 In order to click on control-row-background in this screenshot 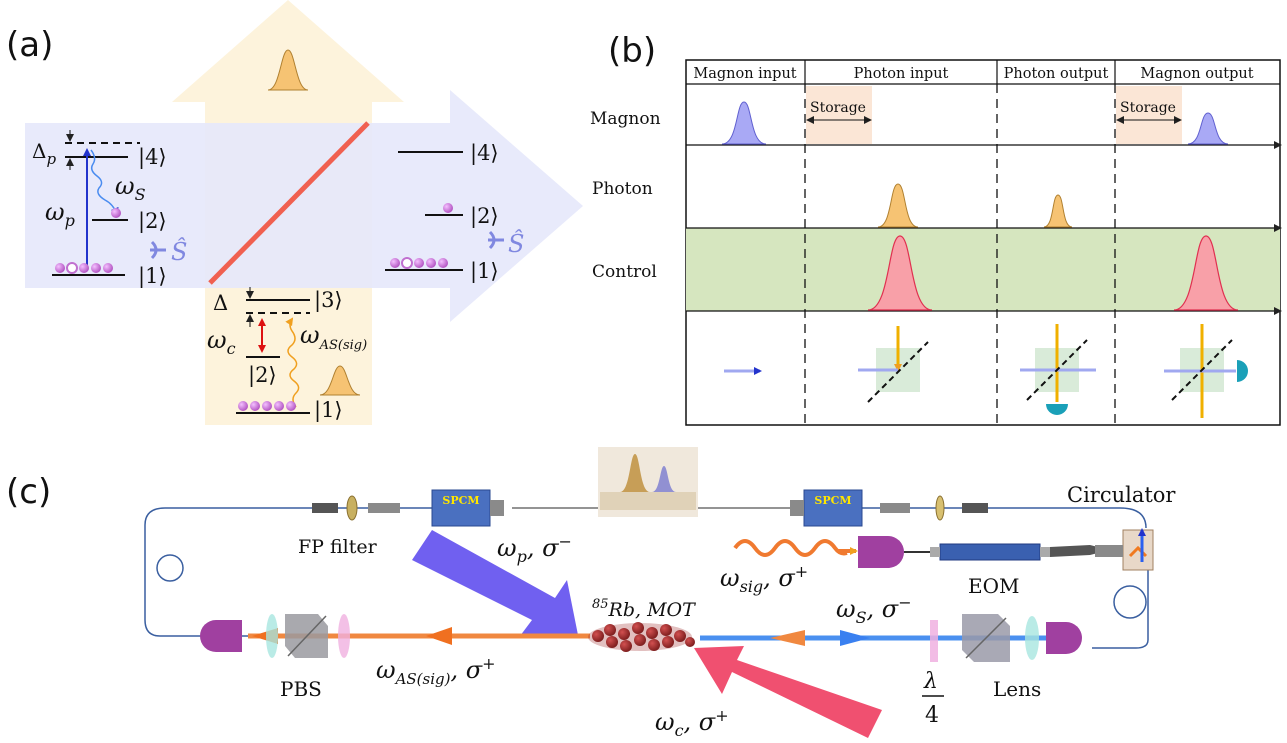, I will do `click(983, 269)`.